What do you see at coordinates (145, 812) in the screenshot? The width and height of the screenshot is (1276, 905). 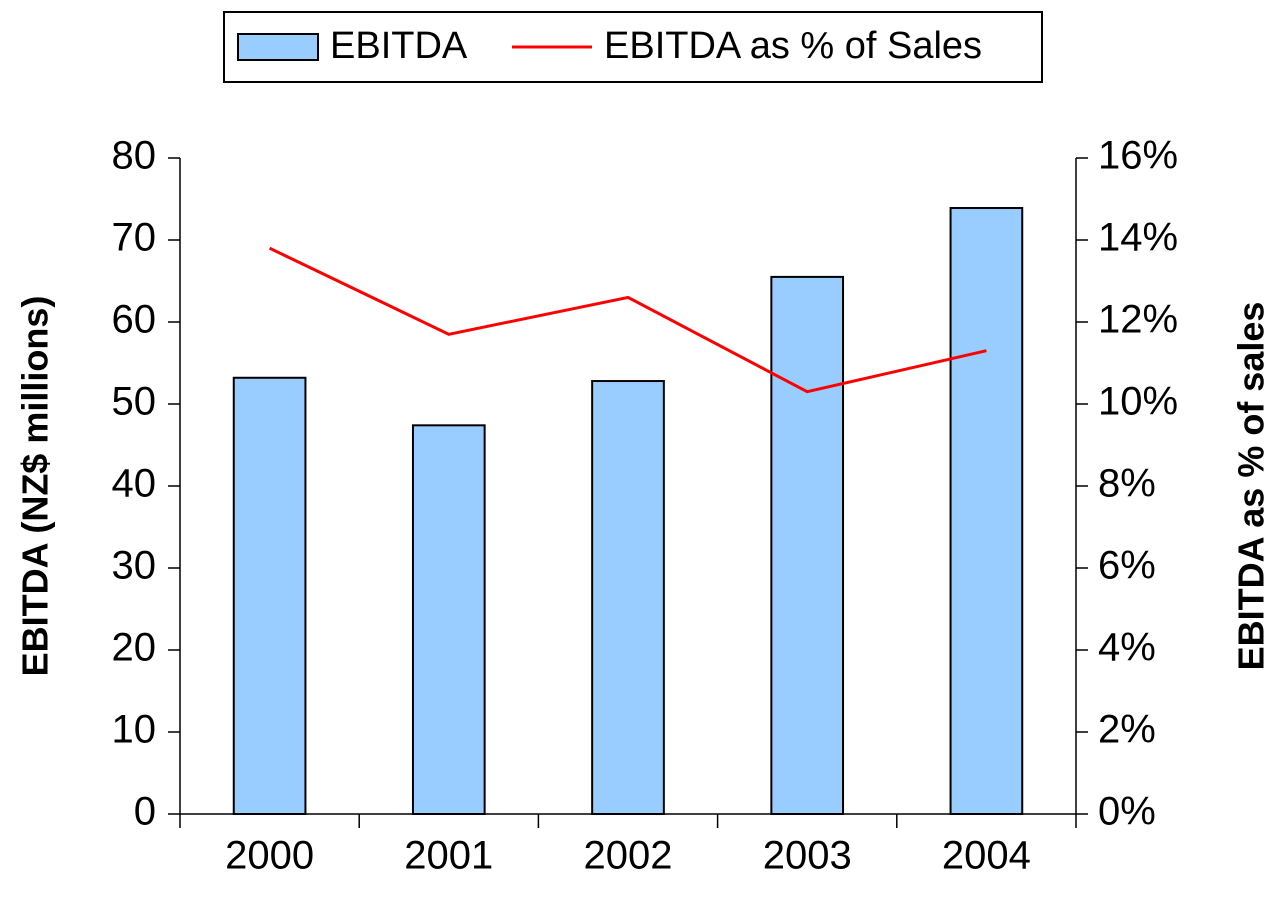 I see `y-tick-label: 0` at bounding box center [145, 812].